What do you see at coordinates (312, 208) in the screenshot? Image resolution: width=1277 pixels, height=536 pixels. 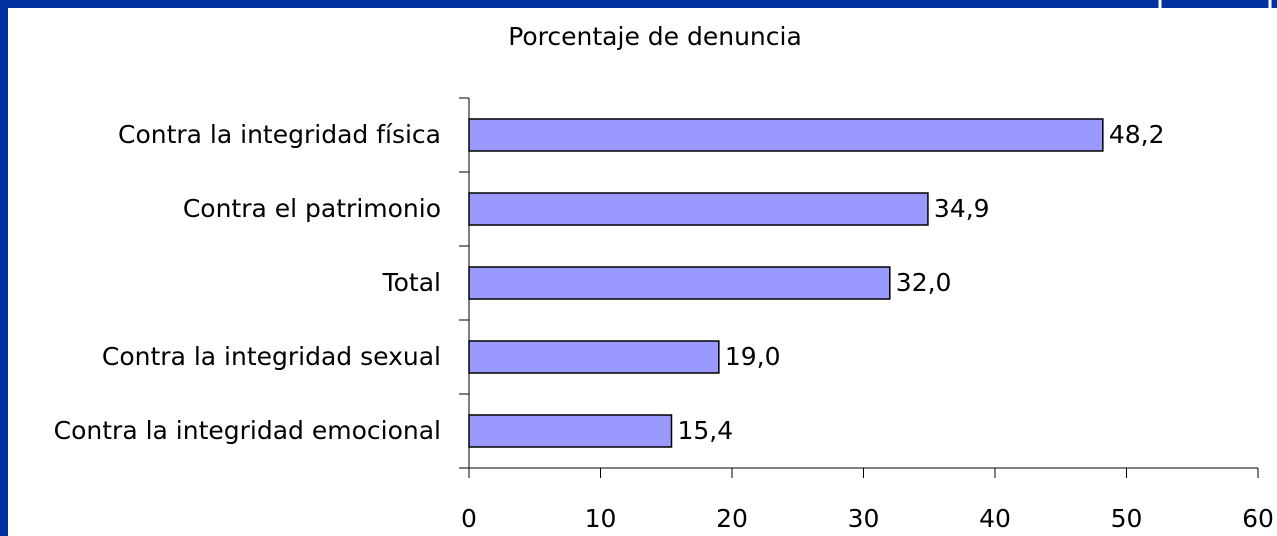 I see `y-tick-label: Contra el patrimonio` at bounding box center [312, 208].